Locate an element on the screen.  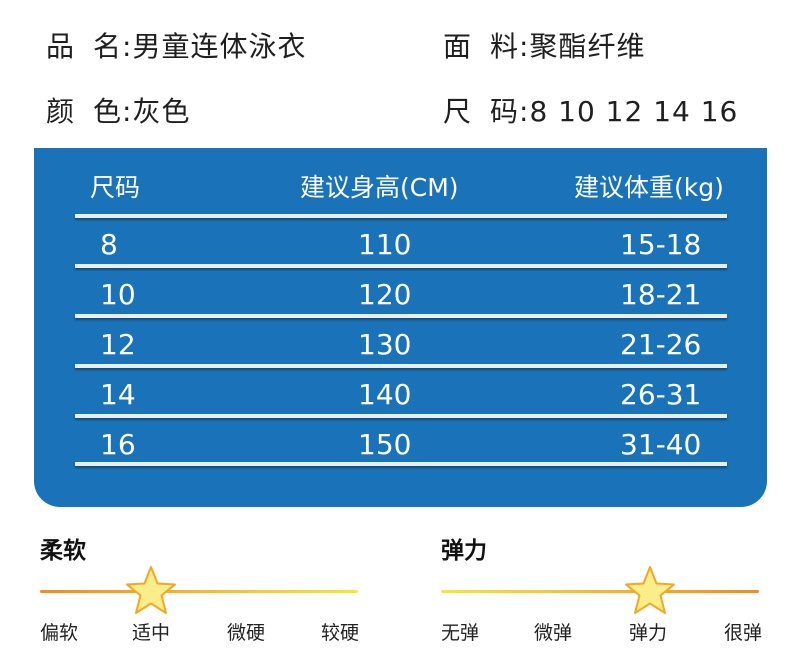
elasticity-label: 弹力 is located at coordinates (648, 633).